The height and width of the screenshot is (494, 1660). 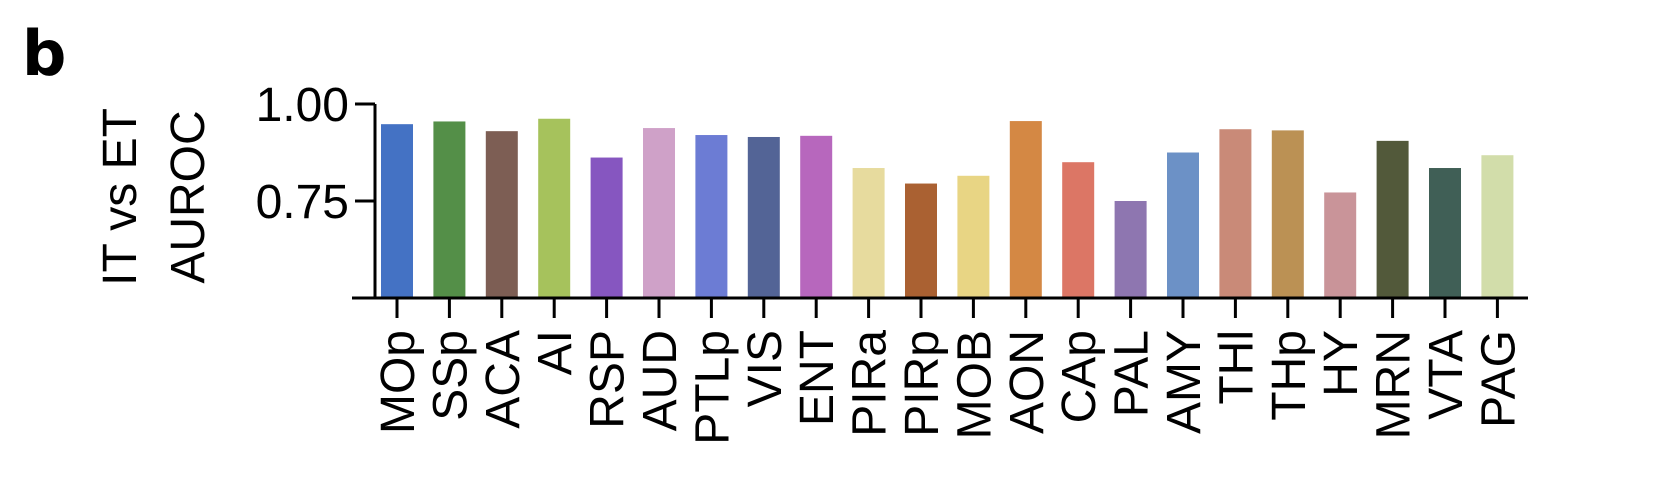 I want to click on bar-thl, so click(x=1235, y=213).